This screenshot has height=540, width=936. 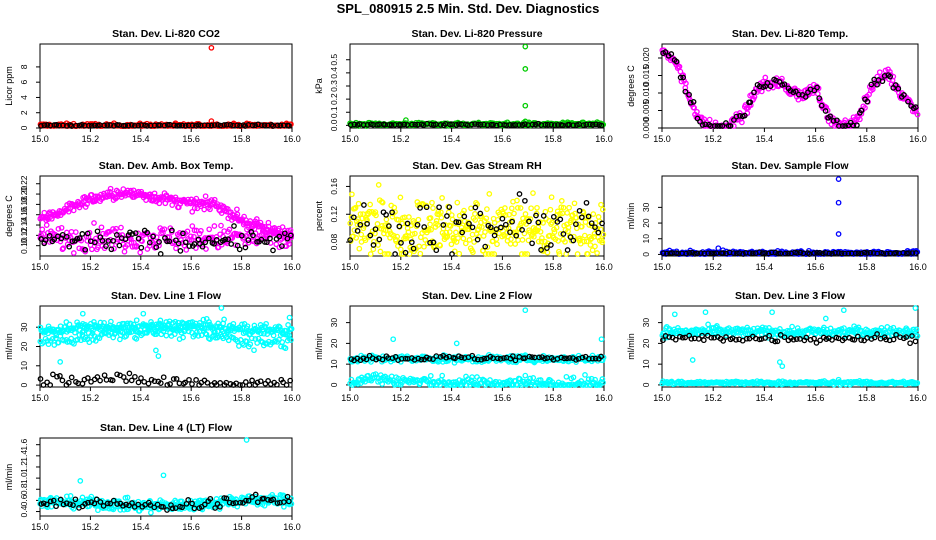 What do you see at coordinates (40, 139) in the screenshot?
I see `x-tick-label: 15.0` at bounding box center [40, 139].